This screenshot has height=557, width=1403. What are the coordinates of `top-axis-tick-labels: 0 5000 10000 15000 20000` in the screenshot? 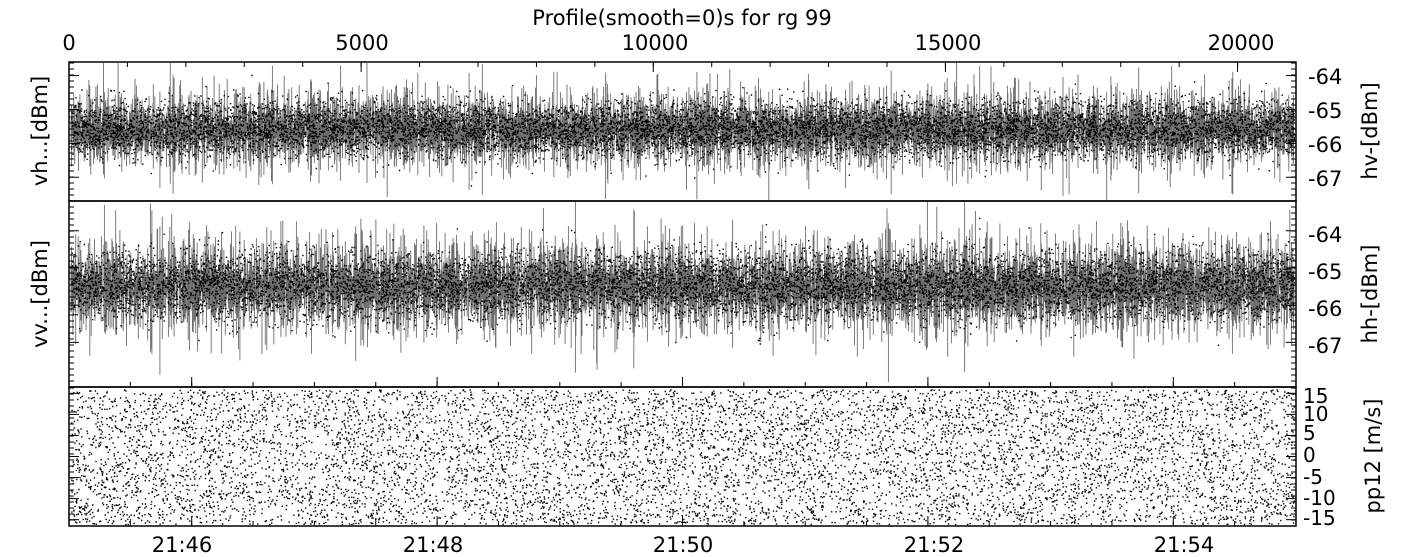 It's located at (668, 43).